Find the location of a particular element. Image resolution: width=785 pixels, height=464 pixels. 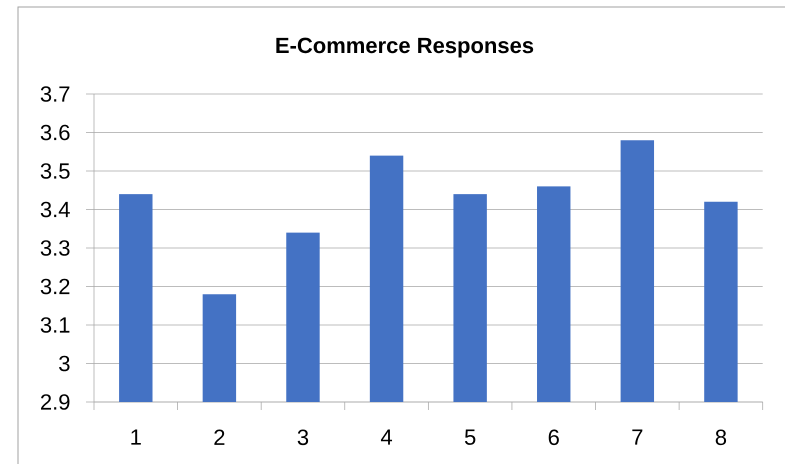

x-tick-label: 6 is located at coordinates (553, 438).